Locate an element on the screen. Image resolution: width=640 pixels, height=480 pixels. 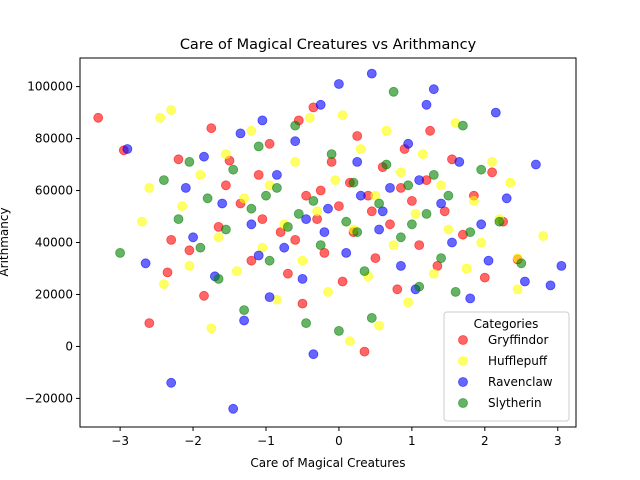
legend-title: Categories is located at coordinates (506, 324).